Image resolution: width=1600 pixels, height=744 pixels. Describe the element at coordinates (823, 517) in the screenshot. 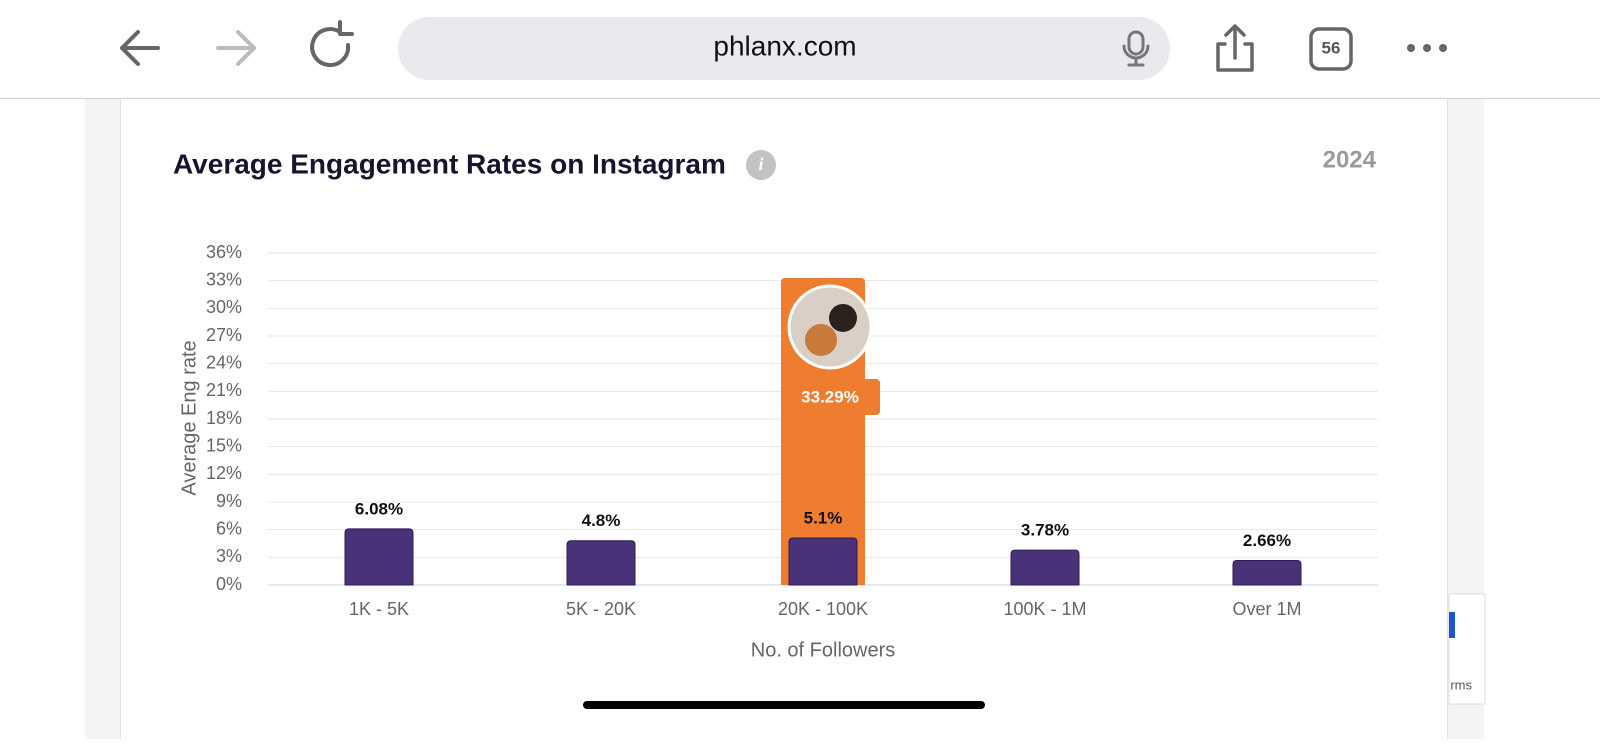

I see `value-label: 5.1%` at that location.